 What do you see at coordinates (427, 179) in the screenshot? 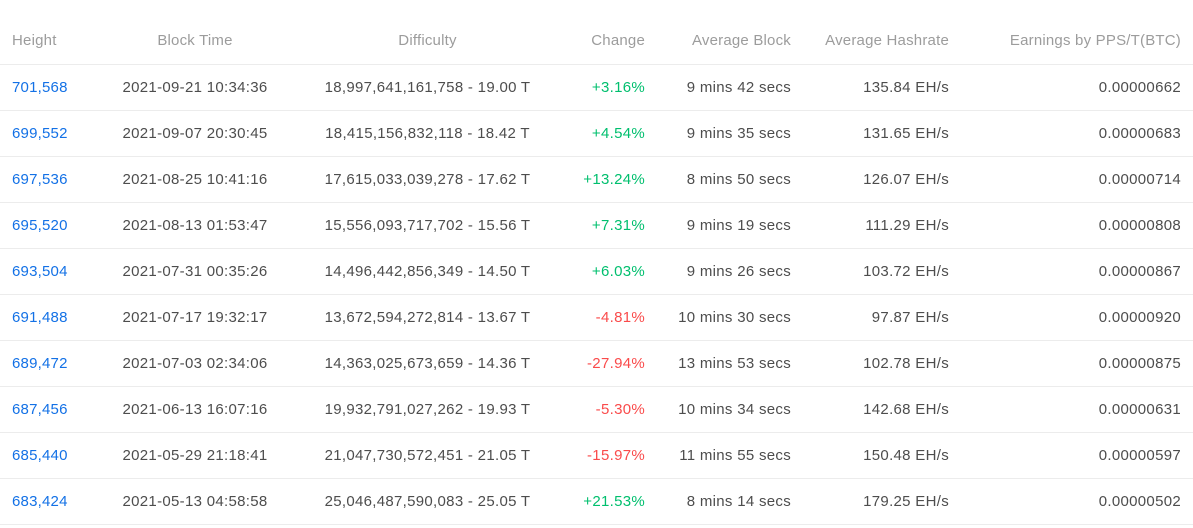
I see `cell-difficulty: 17,615,033,039,278 - 17.62 T` at bounding box center [427, 179].